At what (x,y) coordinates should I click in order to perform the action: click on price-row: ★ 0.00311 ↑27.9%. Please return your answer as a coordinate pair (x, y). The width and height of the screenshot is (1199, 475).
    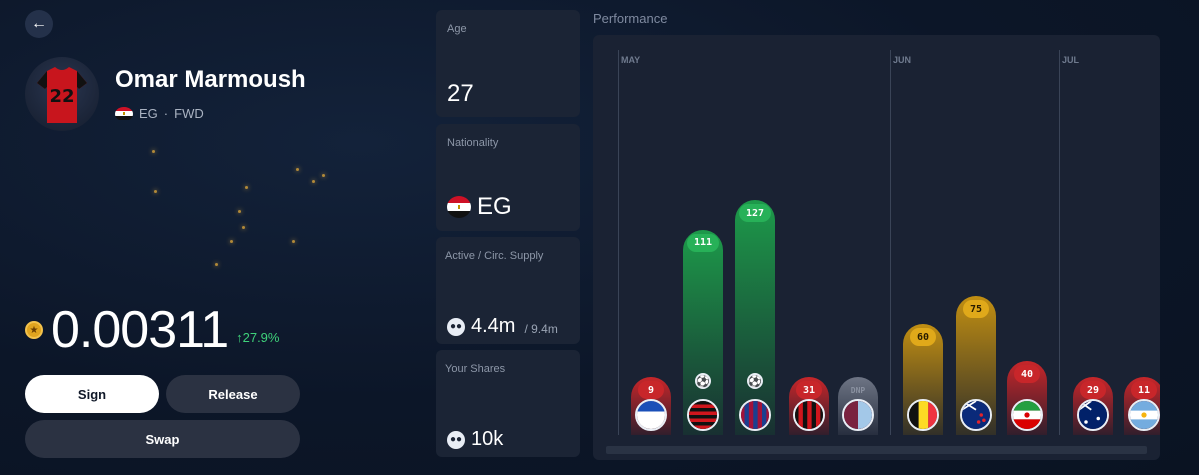
    Looking at the image, I should click on (152, 330).